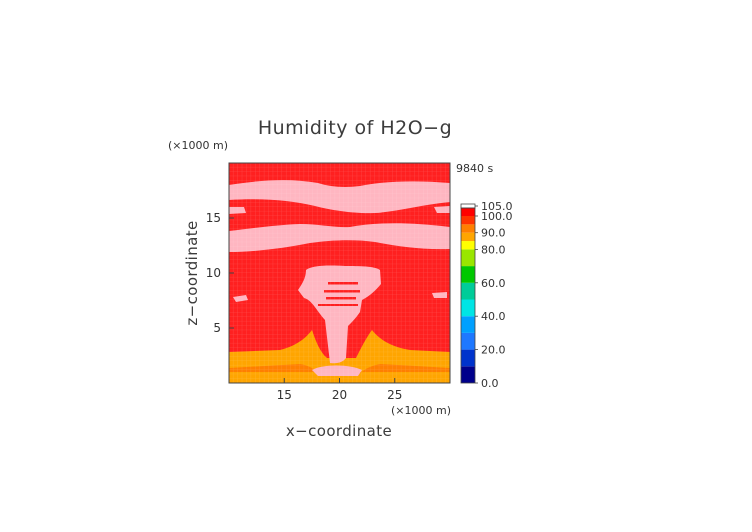 The image size is (752, 532). Describe the element at coordinates (493, 283) in the screenshot. I see `colorbar-label: 60.0` at that location.